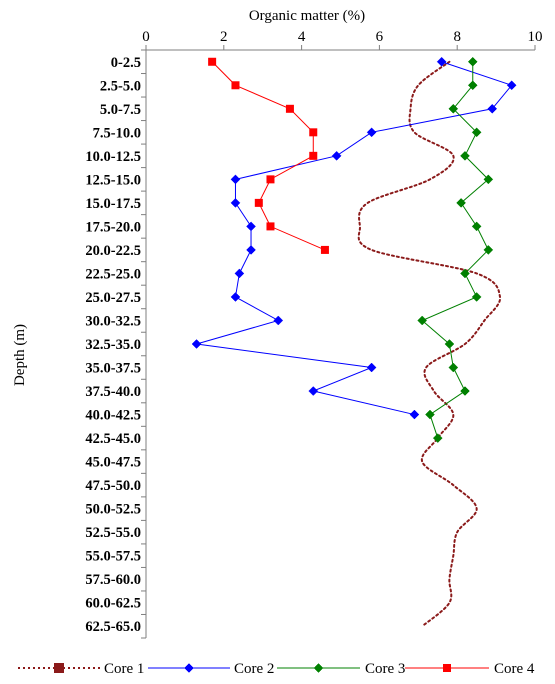  What do you see at coordinates (113, 416) in the screenshot?
I see `y-category-label: 40.0-42.5` at bounding box center [113, 416].